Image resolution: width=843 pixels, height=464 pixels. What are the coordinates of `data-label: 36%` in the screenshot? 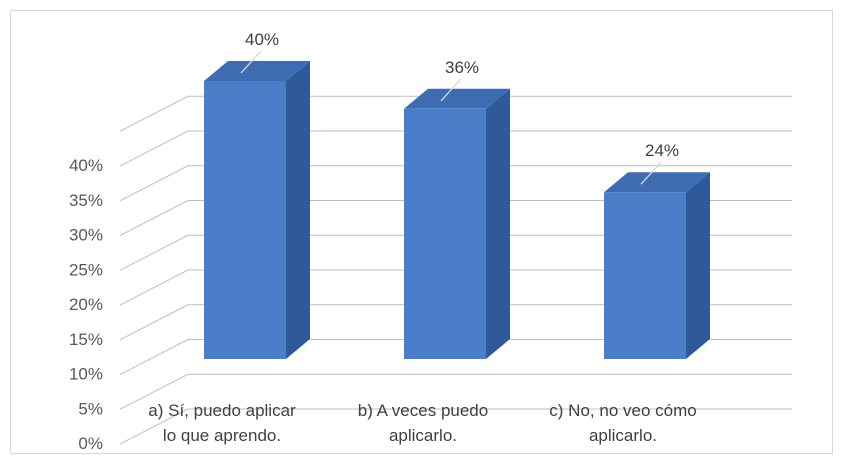 It's located at (462, 67).